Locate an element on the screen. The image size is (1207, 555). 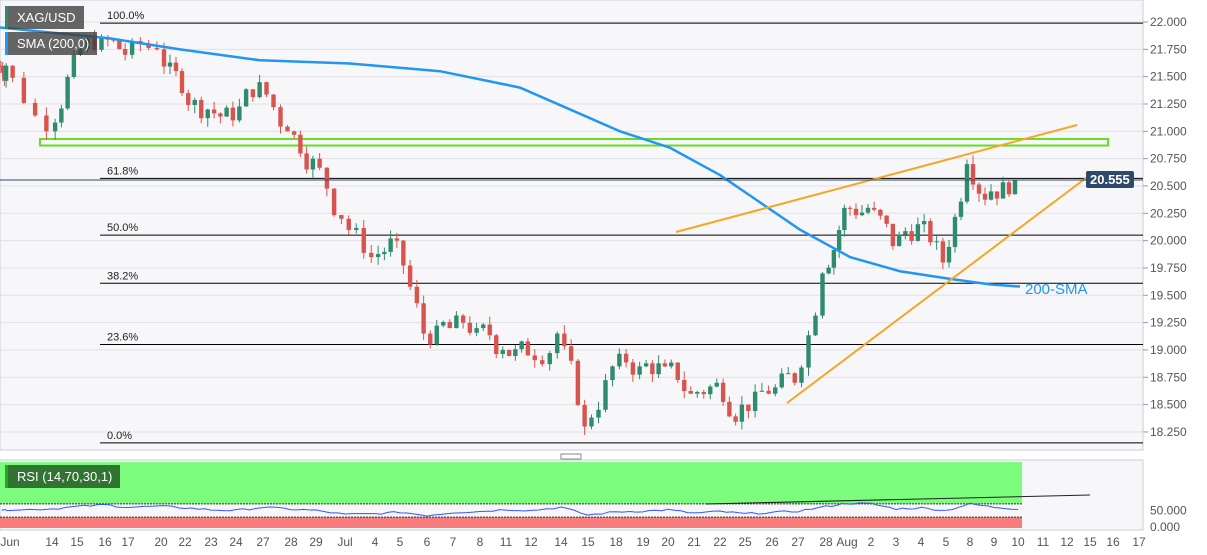
upper-trendline is located at coordinates (876, 178).